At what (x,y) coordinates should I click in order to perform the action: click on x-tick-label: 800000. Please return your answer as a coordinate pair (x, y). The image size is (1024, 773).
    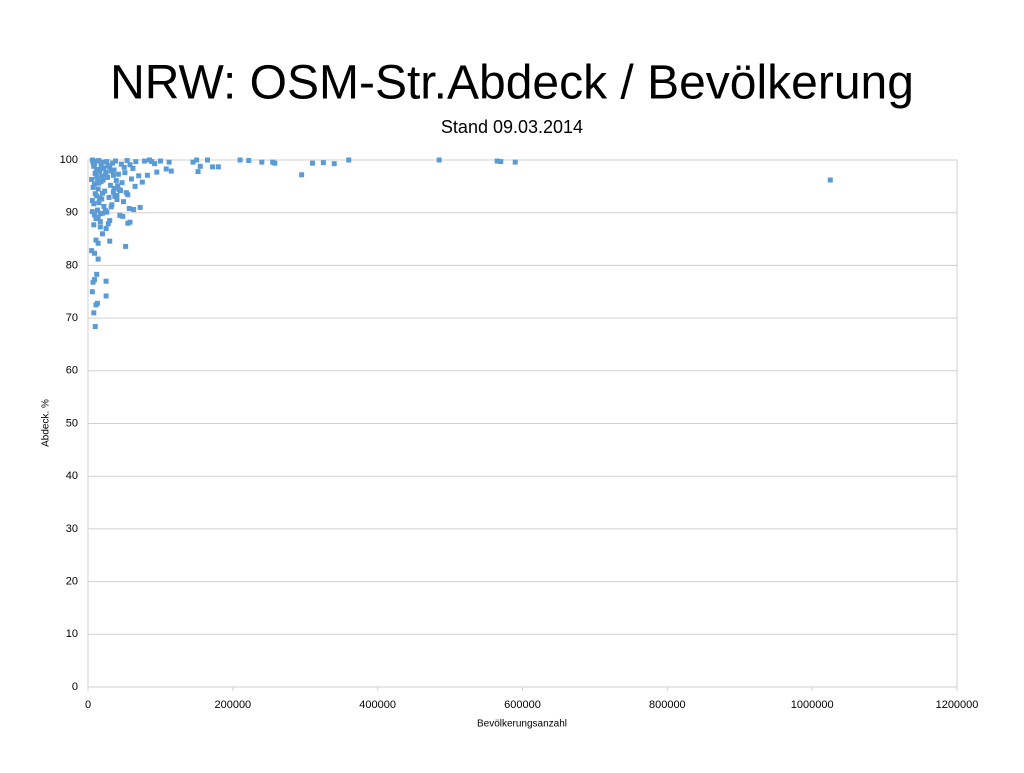
    Looking at the image, I should click on (667, 705).